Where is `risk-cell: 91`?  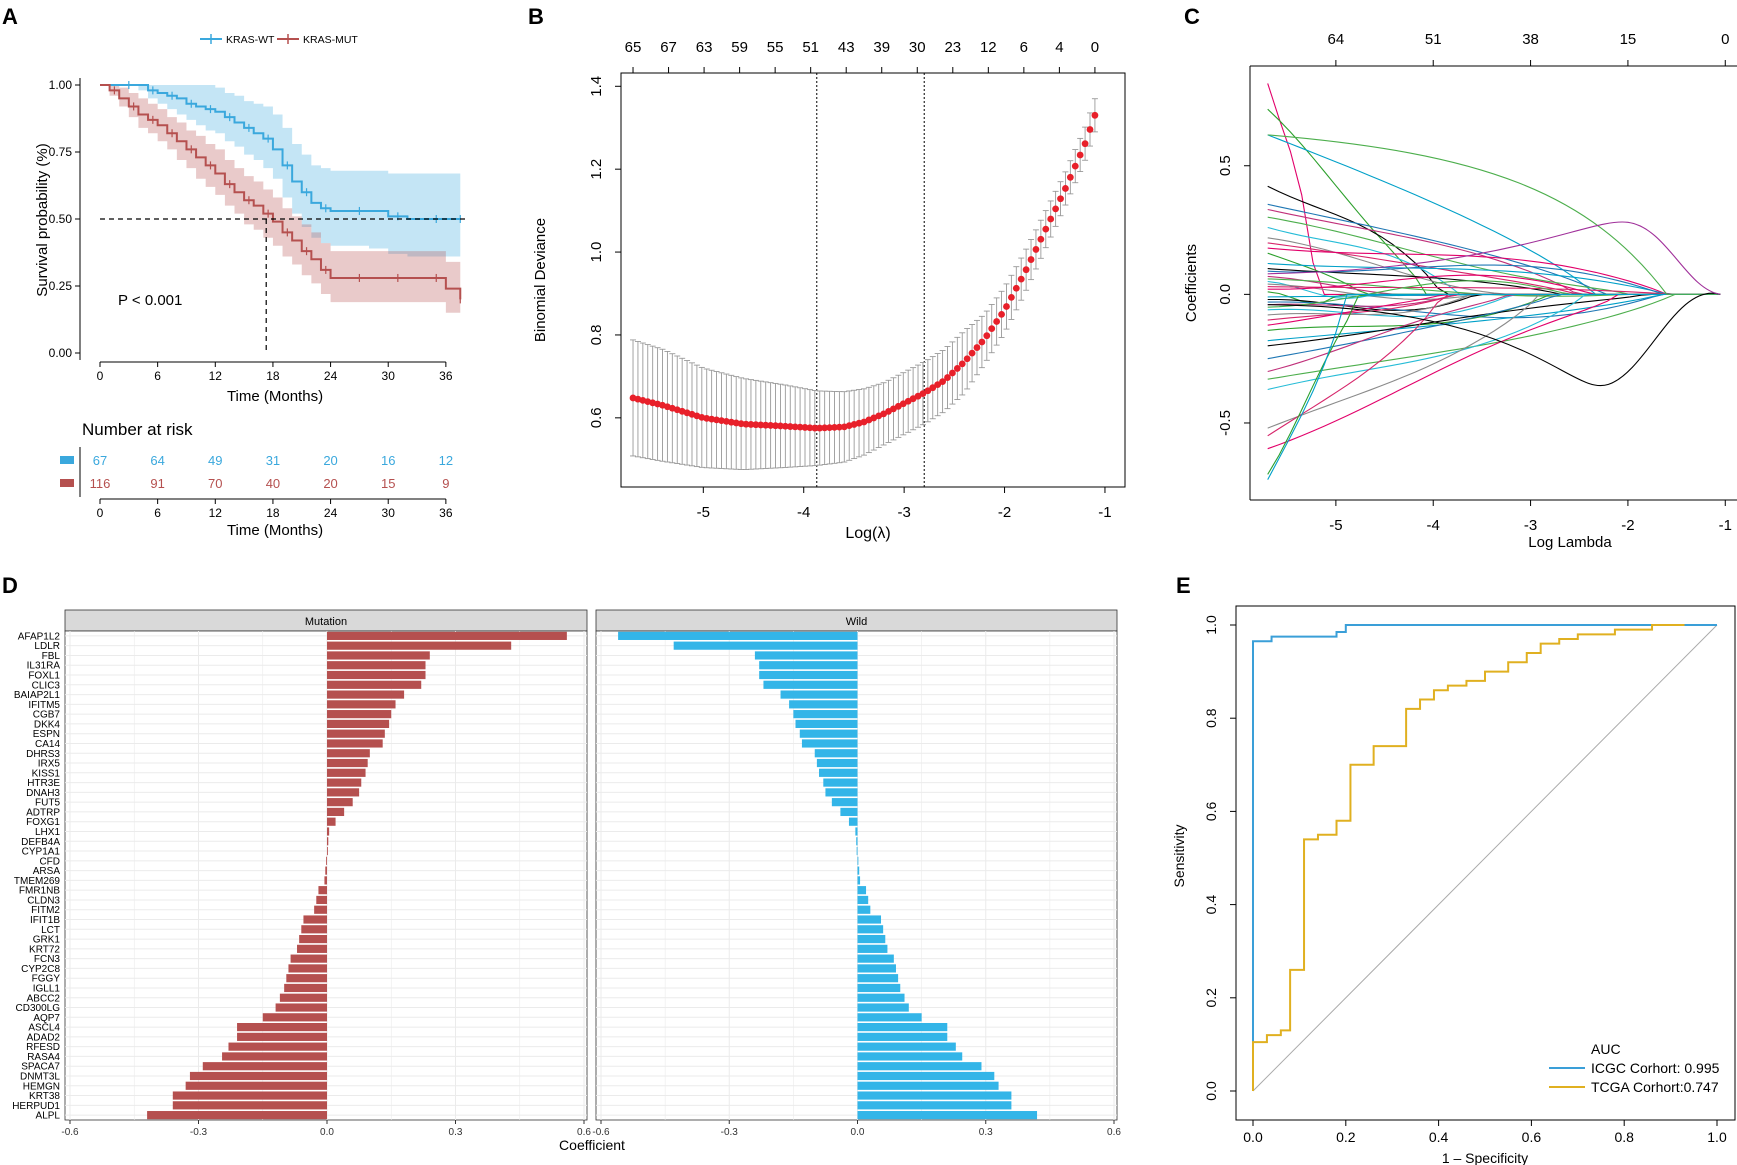 risk-cell: 91 is located at coordinates (157, 483).